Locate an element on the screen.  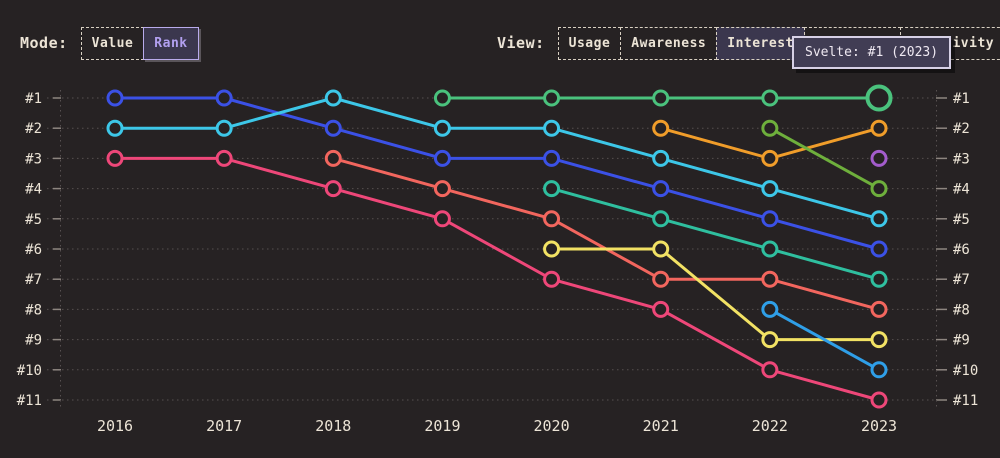
rank-label-left: #1 is located at coordinates (33, 99).